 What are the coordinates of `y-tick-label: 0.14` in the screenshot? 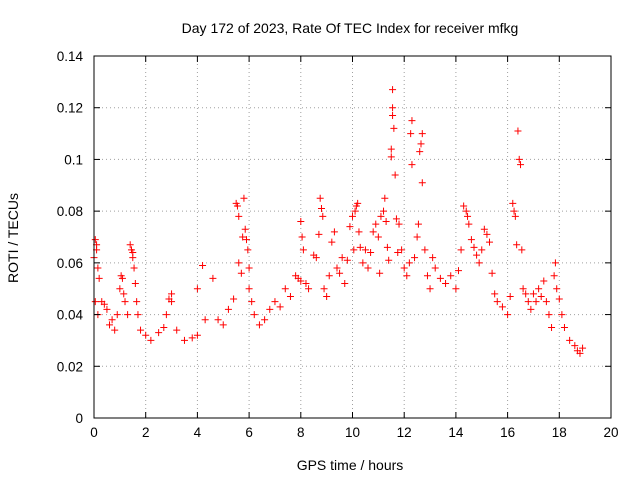 It's located at (70, 56).